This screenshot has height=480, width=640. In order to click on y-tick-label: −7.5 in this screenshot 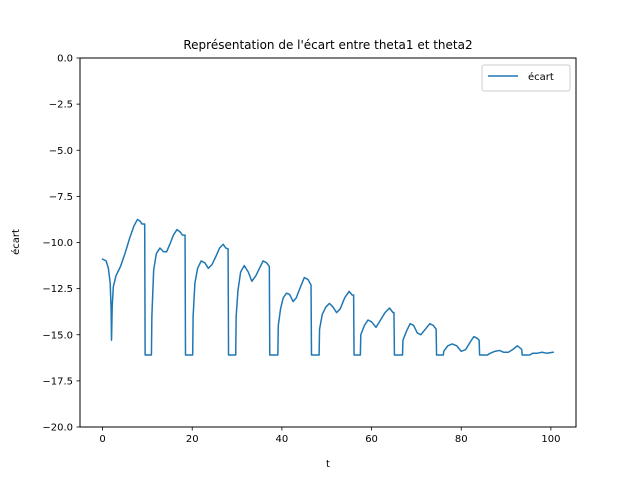, I will do `click(61, 197)`.